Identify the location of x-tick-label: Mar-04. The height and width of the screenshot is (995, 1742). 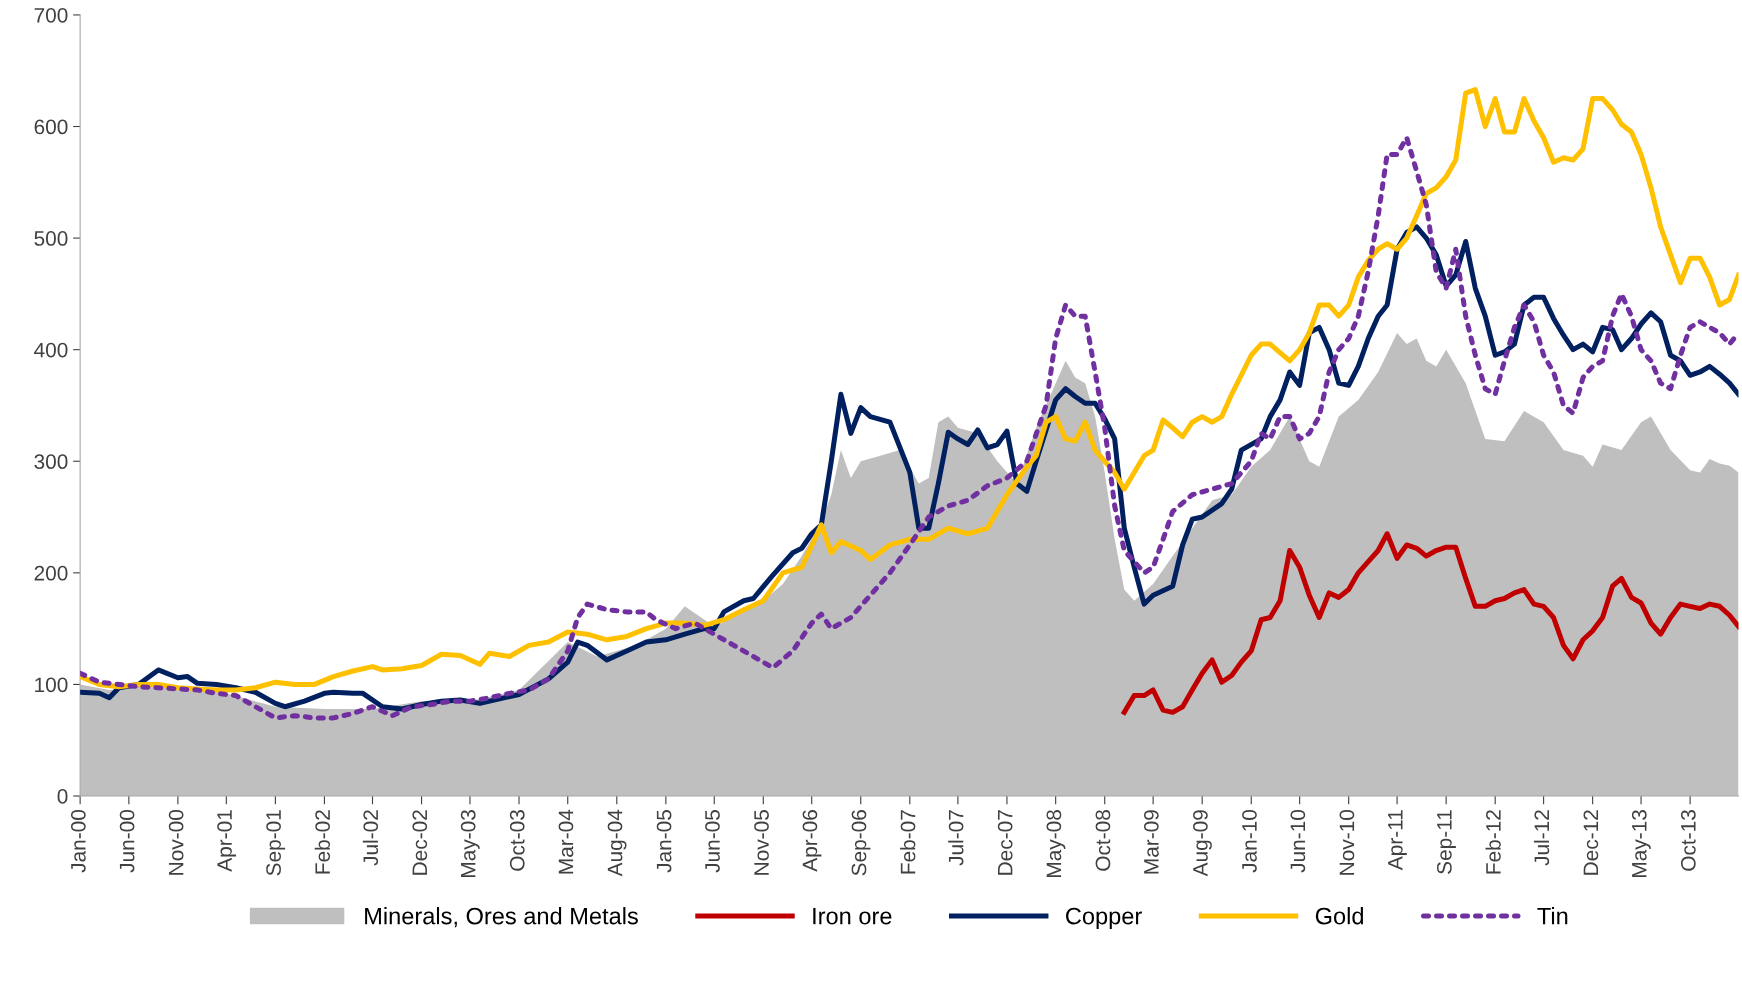
(566, 841).